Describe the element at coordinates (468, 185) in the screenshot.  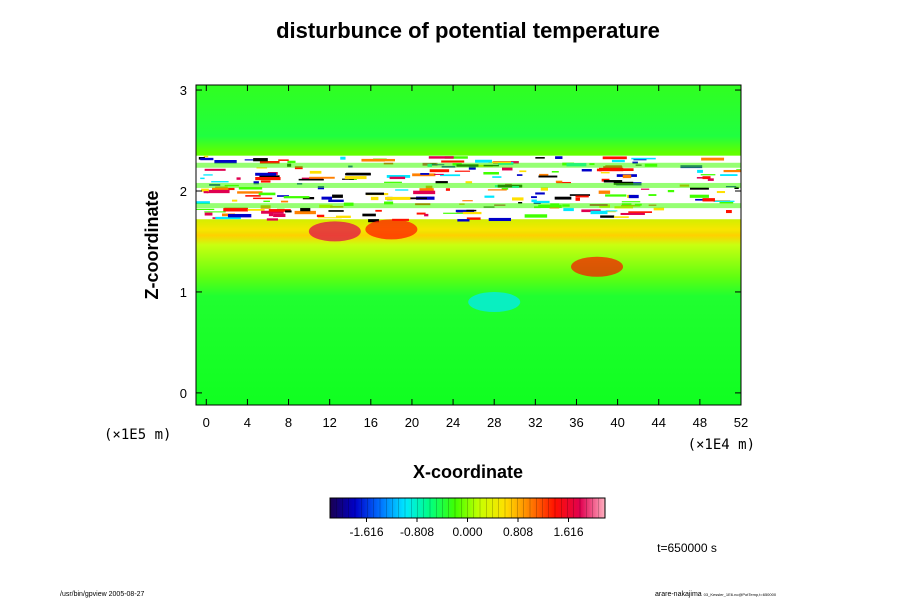
I see `heatmap-band-gap` at that location.